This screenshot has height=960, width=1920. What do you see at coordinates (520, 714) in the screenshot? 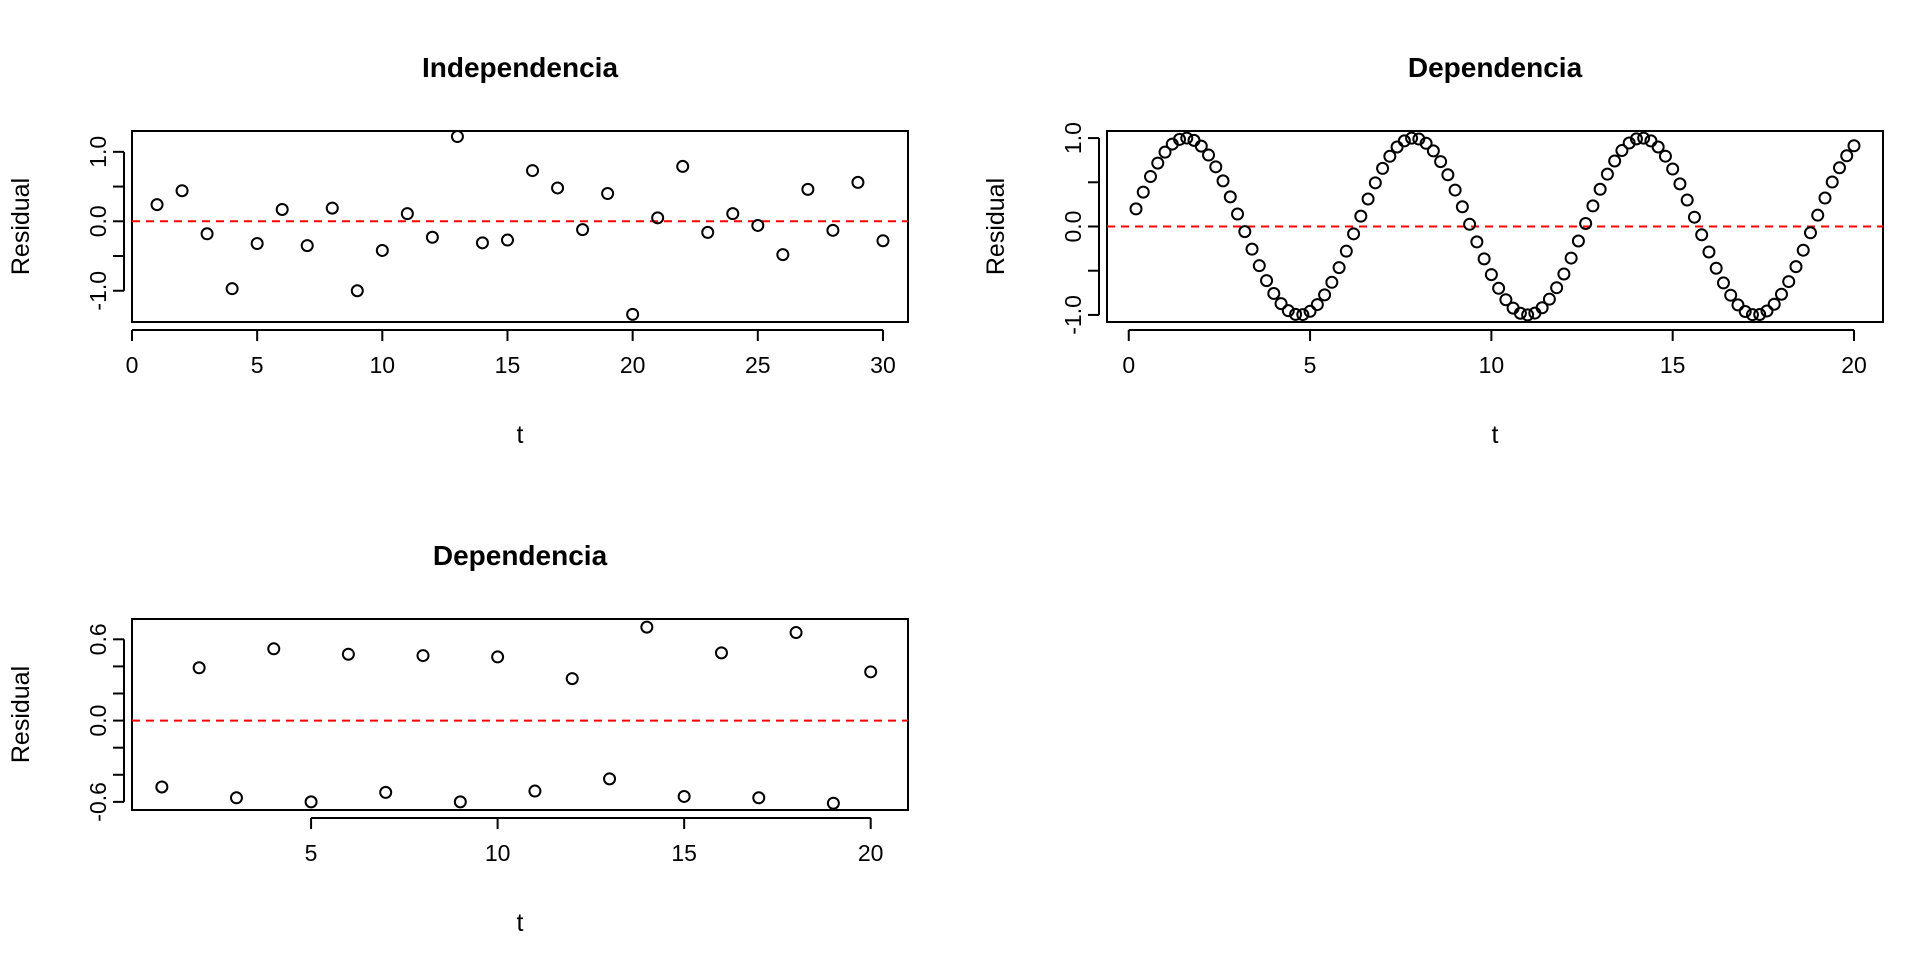
I see `plot-frame` at bounding box center [520, 714].